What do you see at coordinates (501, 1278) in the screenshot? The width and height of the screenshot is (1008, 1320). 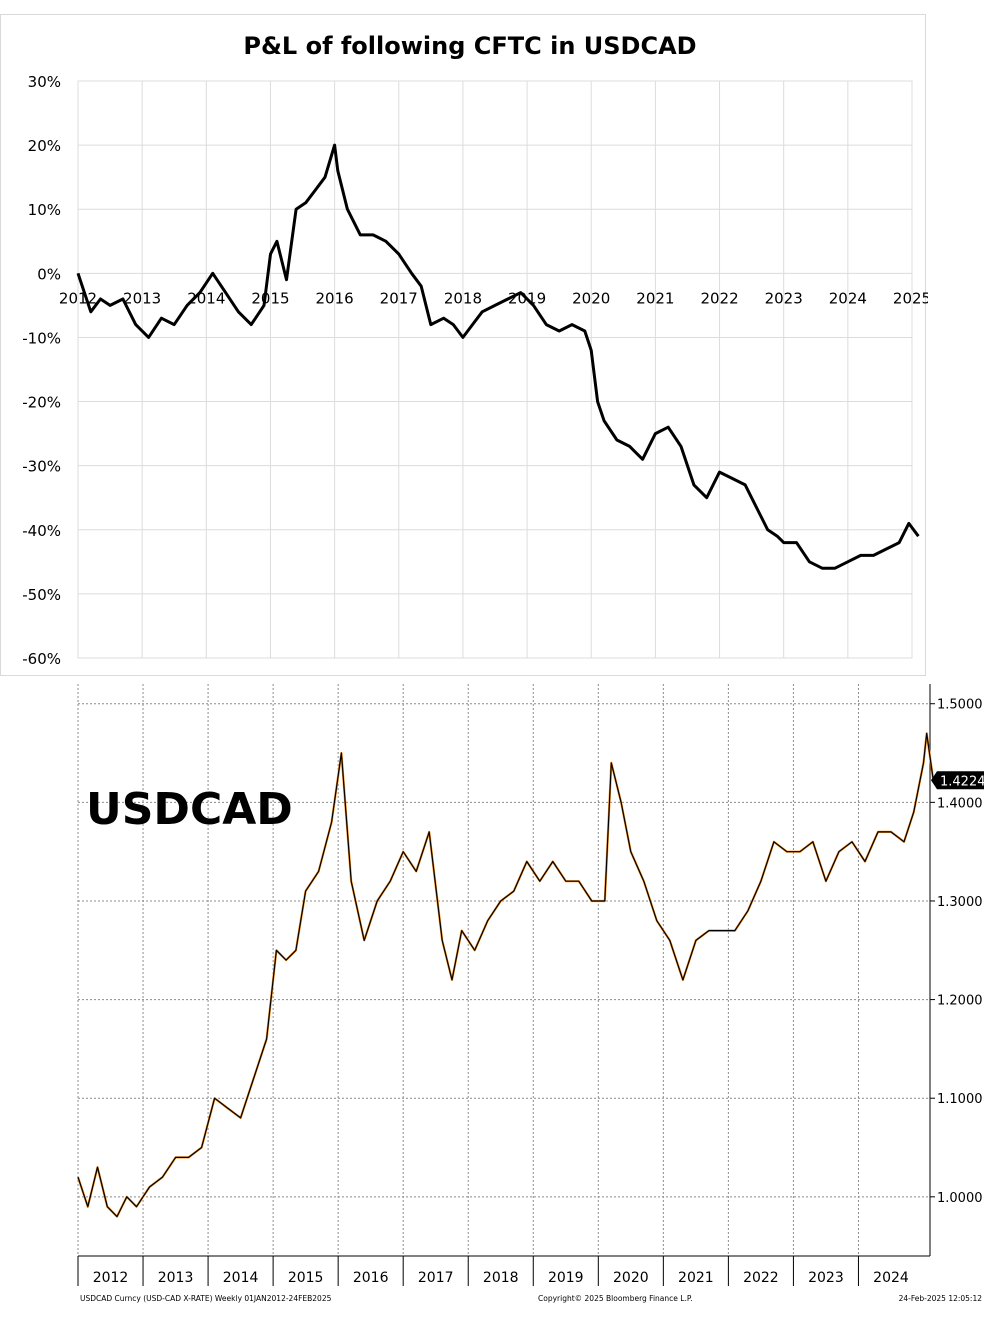 I see `usdcad-x-tick-label: 2018` at bounding box center [501, 1278].